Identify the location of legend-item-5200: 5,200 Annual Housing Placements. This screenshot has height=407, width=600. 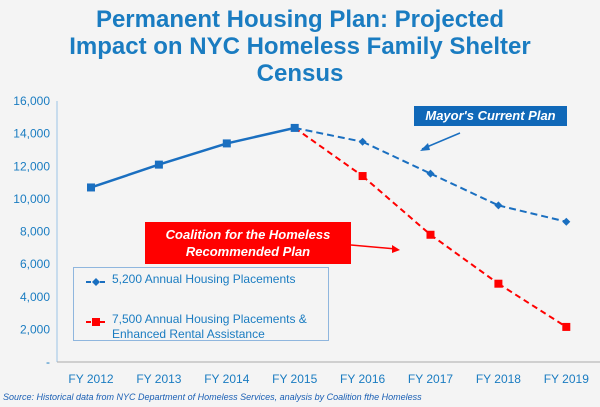
(204, 279).